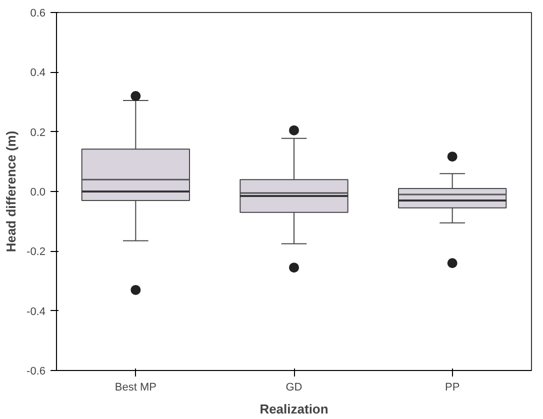 Image resolution: width=543 pixels, height=419 pixels. What do you see at coordinates (135, 388) in the screenshot?
I see `x-tick-label: Best MP` at bounding box center [135, 388].